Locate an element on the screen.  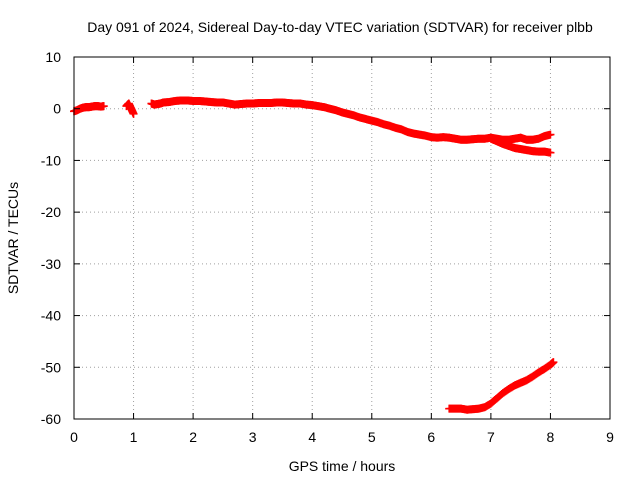
y-tick-label: -30 is located at coordinates (51, 264).